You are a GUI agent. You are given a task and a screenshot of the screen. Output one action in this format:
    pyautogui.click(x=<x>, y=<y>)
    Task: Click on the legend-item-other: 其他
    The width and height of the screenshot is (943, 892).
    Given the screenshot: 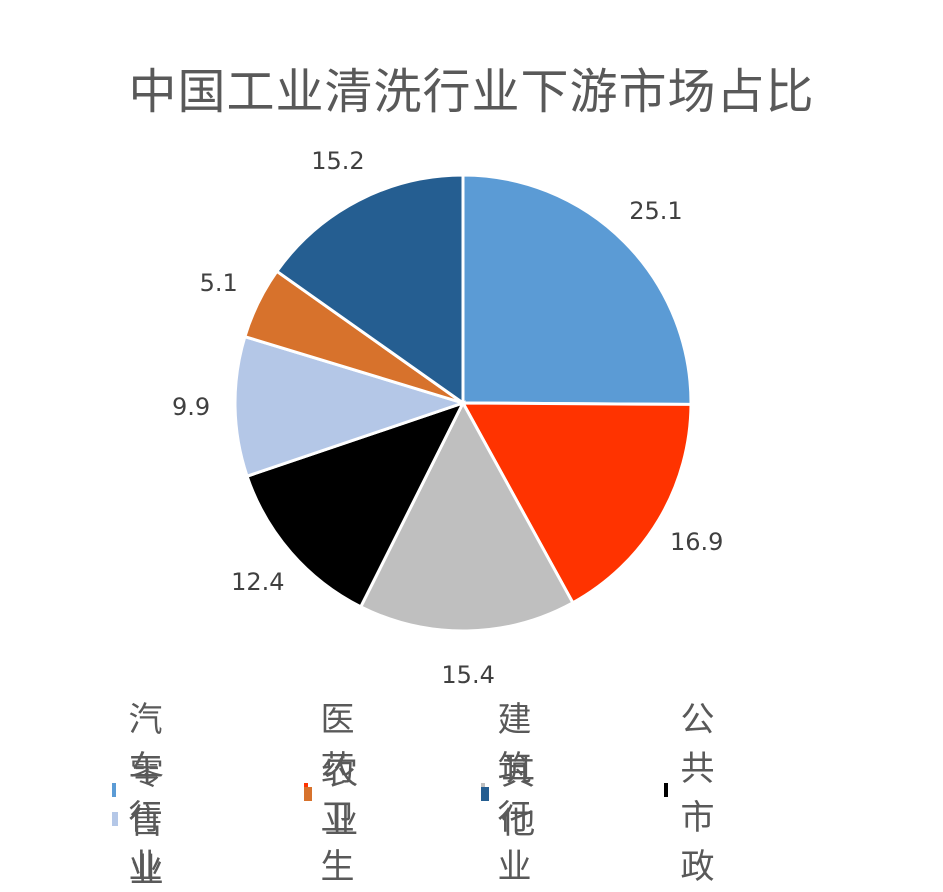 What is the action you would take?
    pyautogui.click(x=511, y=794)
    